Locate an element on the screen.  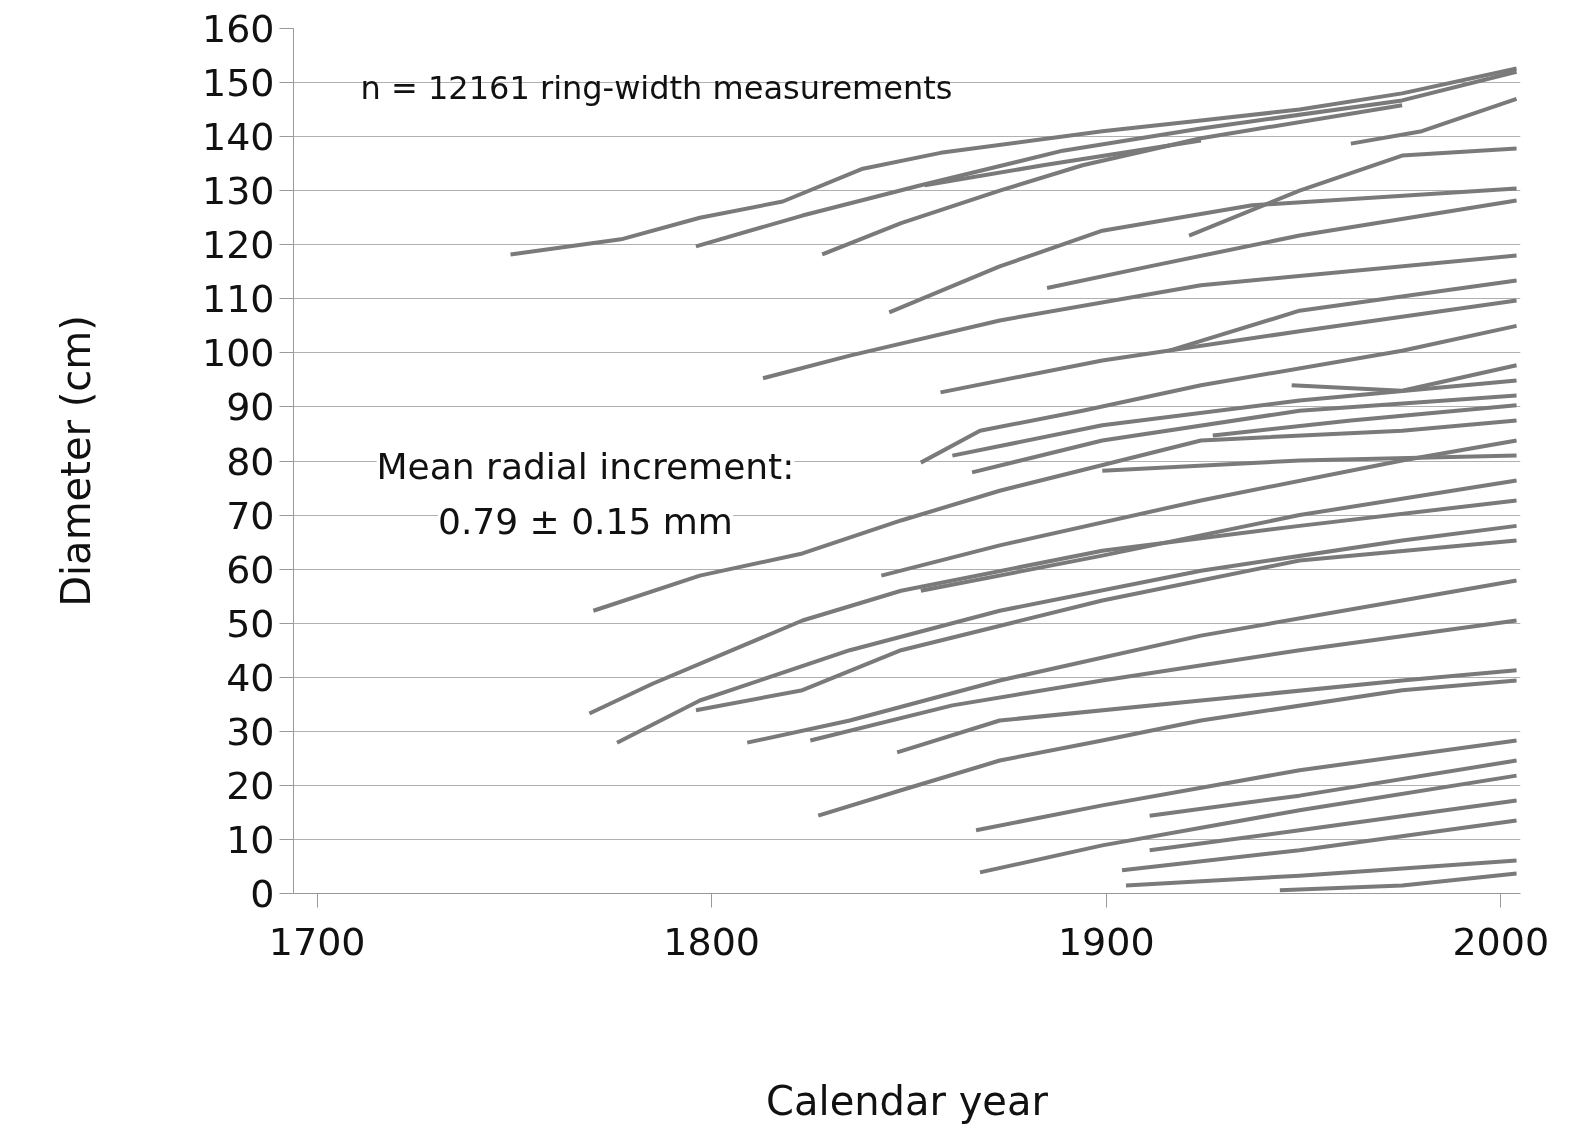
y-tick-label: 40 is located at coordinates (250, 677).